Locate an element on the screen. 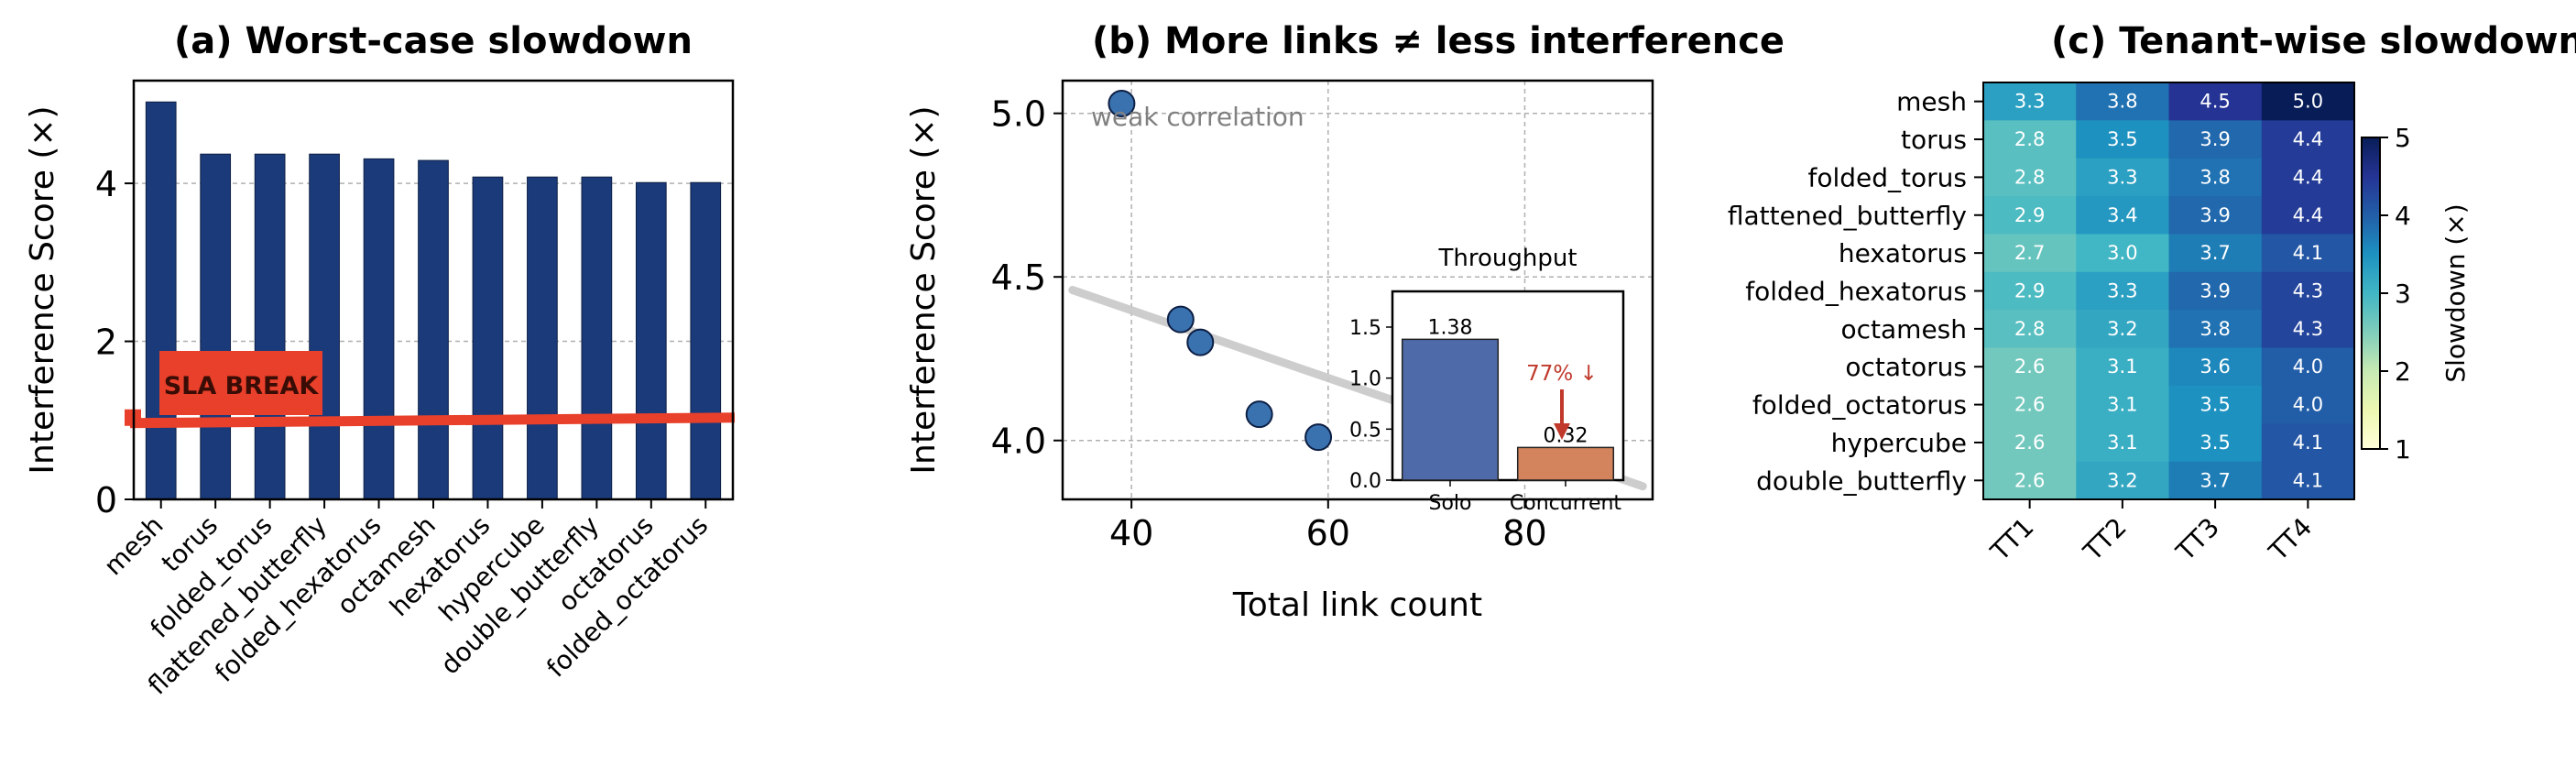 Image resolution: width=2576 pixels, height=777 pixels. scatter-point is located at coordinates (1319, 437).